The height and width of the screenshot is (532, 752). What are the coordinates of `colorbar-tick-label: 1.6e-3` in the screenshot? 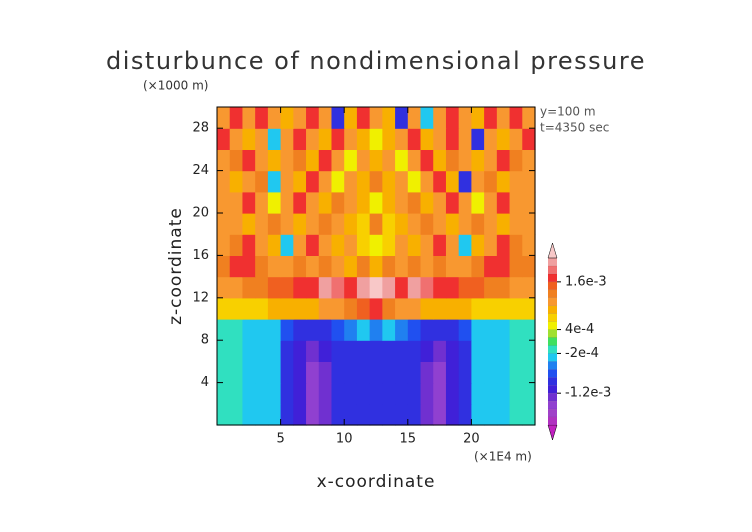 It's located at (586, 281).